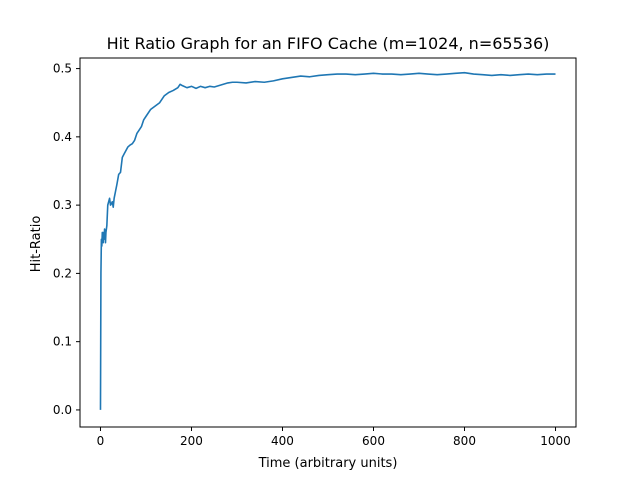  I want to click on y-tick-label: 0.3, so click(62, 205).